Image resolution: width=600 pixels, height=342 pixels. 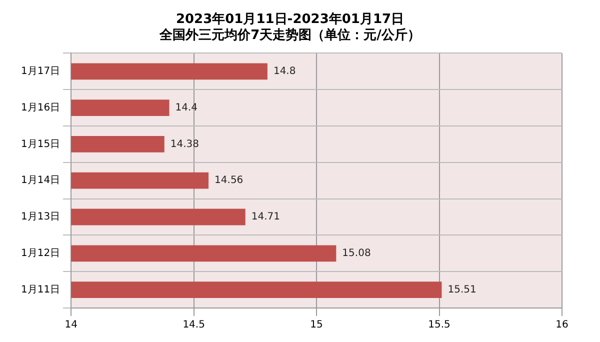 What do you see at coordinates (40, 180) in the screenshot?
I see `y-tick-label: 1月14日` at bounding box center [40, 180].